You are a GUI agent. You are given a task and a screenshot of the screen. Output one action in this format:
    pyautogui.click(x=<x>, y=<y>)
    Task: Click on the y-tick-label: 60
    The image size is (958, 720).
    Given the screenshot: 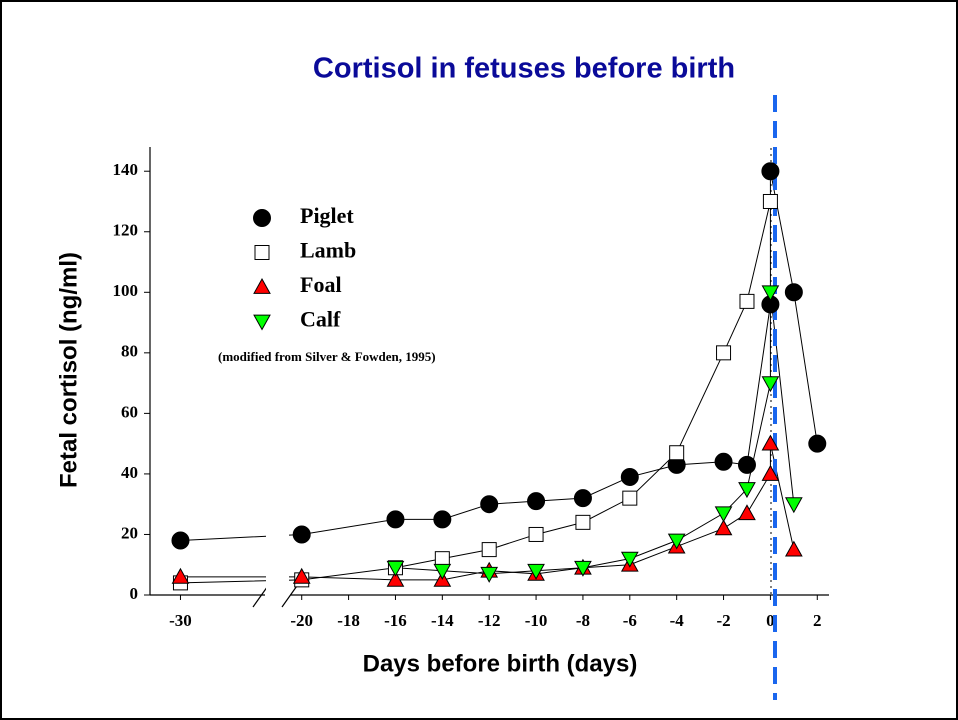 What is the action you would take?
    pyautogui.click(x=129, y=411)
    